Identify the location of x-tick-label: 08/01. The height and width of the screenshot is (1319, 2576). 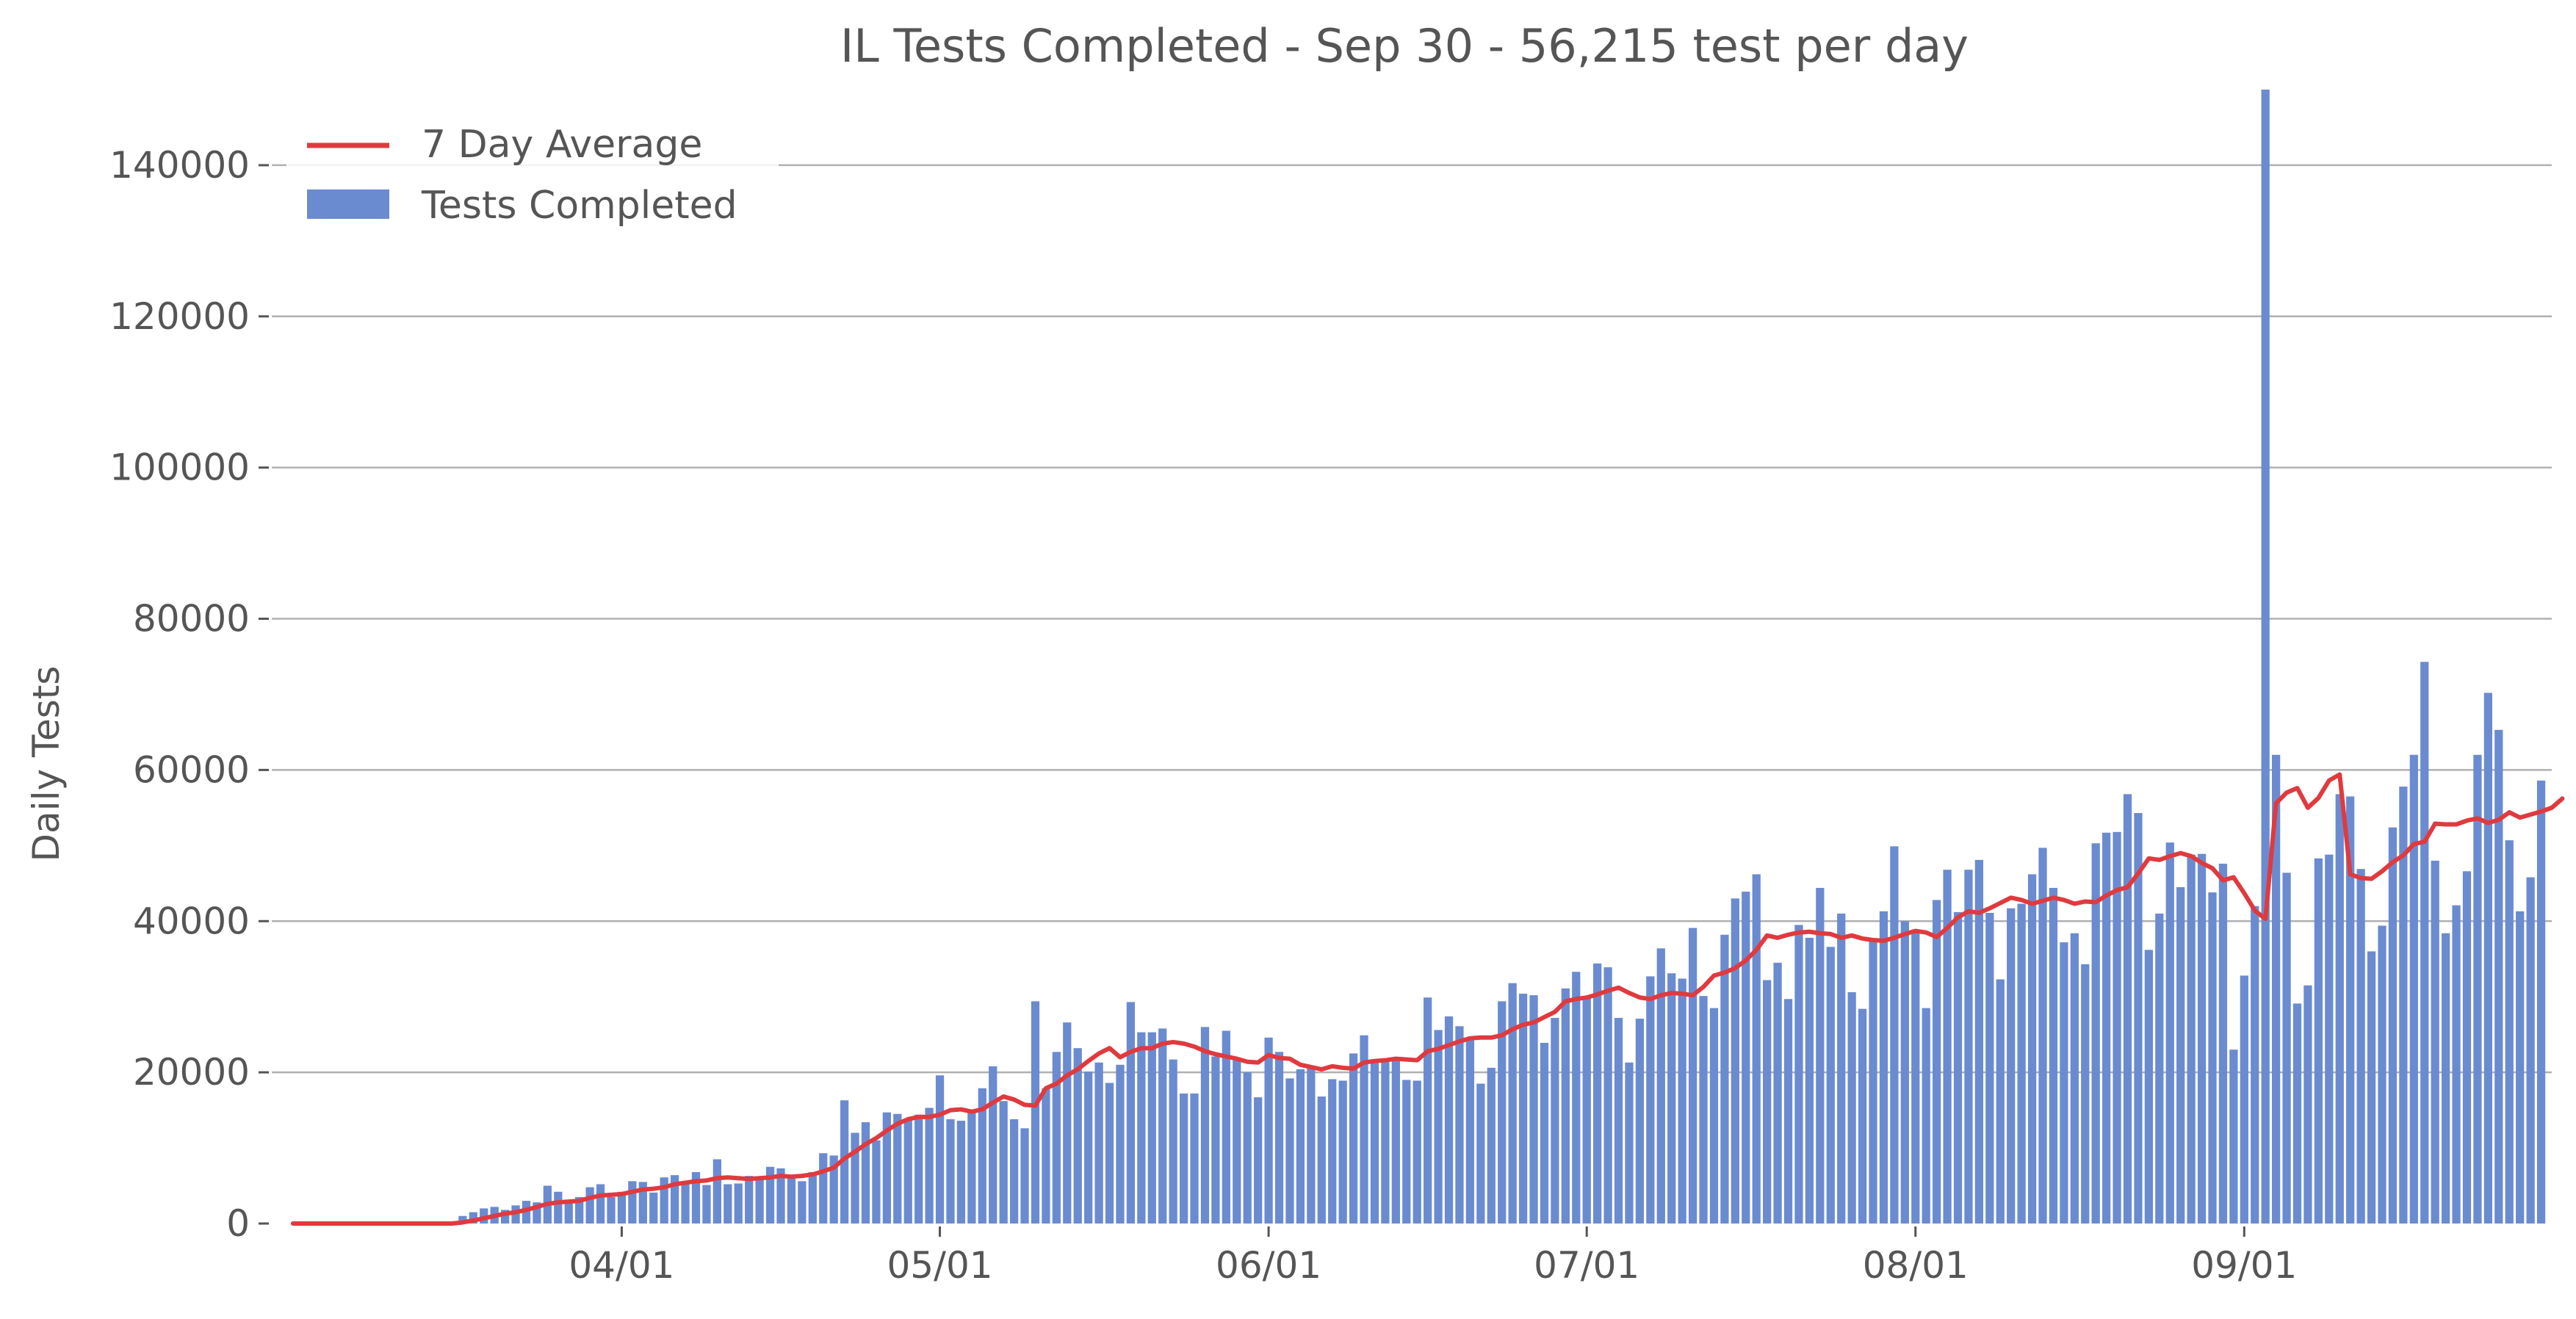
(1916, 1266).